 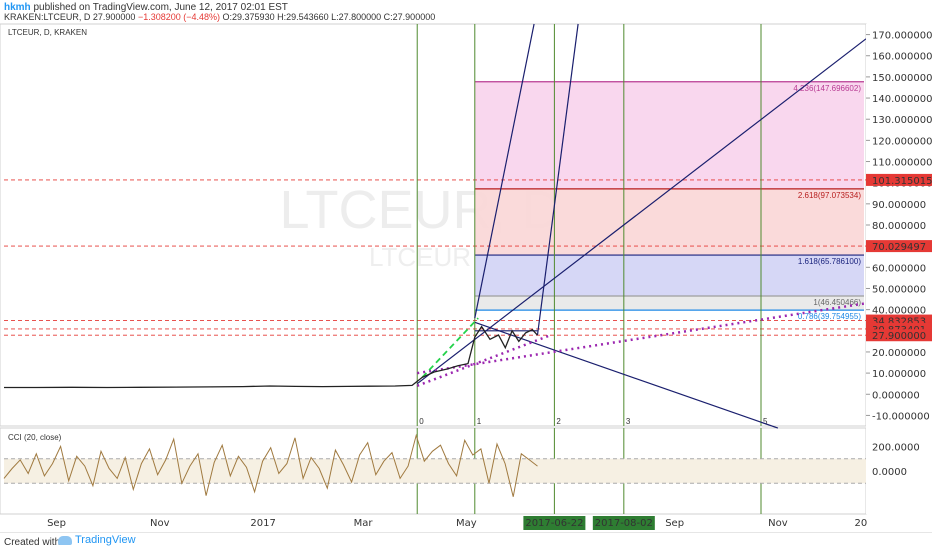 What do you see at coordinates (902, 36) in the screenshot?
I see `y-tick-label: 170.000000` at bounding box center [902, 36].